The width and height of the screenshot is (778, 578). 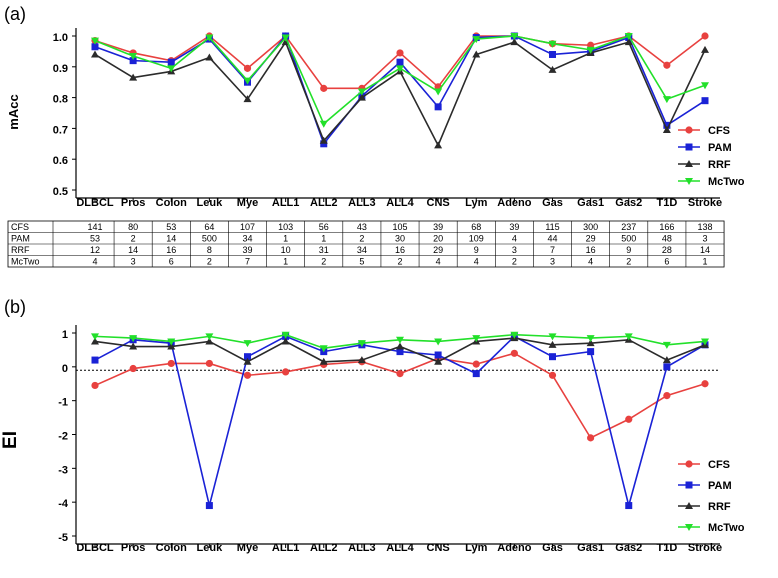 I want to click on x-tick-label: Gas1, so click(x=590, y=548).